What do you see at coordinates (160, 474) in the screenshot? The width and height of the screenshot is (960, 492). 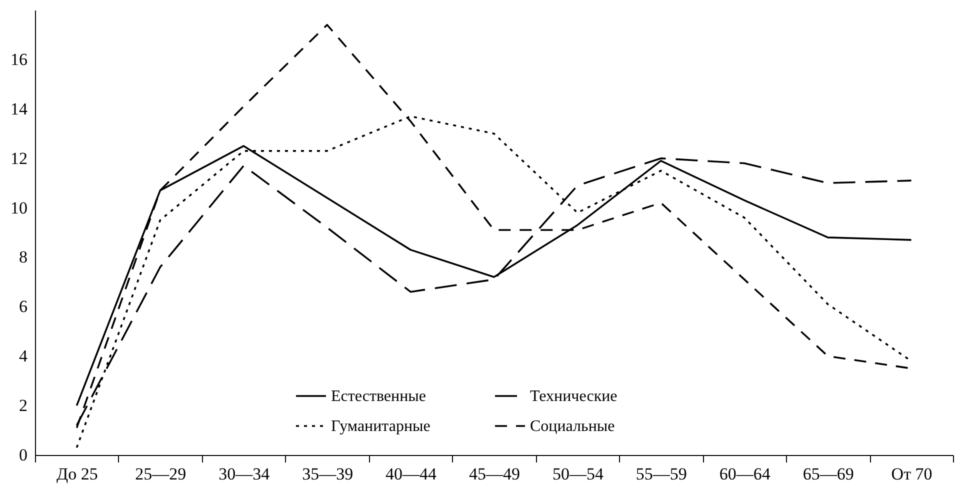 I see `x-tick-label: 25—29` at bounding box center [160, 474].